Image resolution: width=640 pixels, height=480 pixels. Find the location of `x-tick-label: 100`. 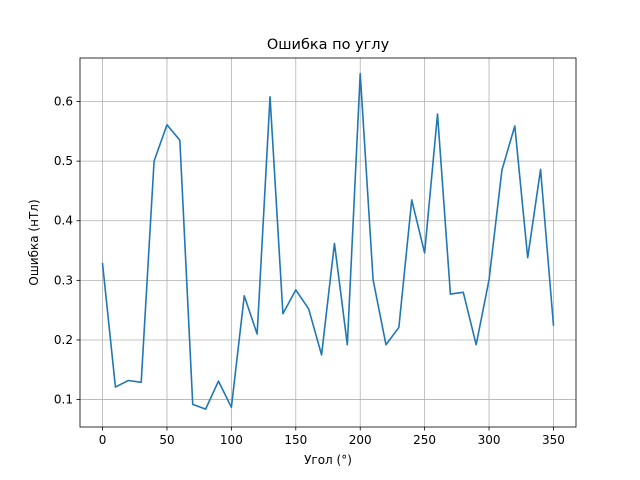

x-tick-label: 100 is located at coordinates (231, 440).